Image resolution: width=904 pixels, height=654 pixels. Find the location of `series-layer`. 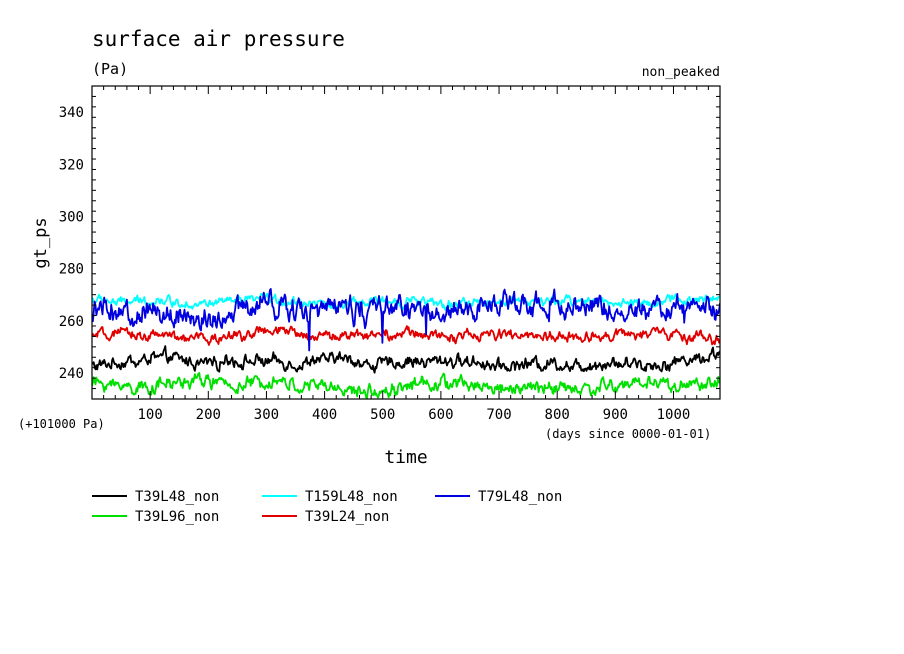

series-layer is located at coordinates (406, 343).